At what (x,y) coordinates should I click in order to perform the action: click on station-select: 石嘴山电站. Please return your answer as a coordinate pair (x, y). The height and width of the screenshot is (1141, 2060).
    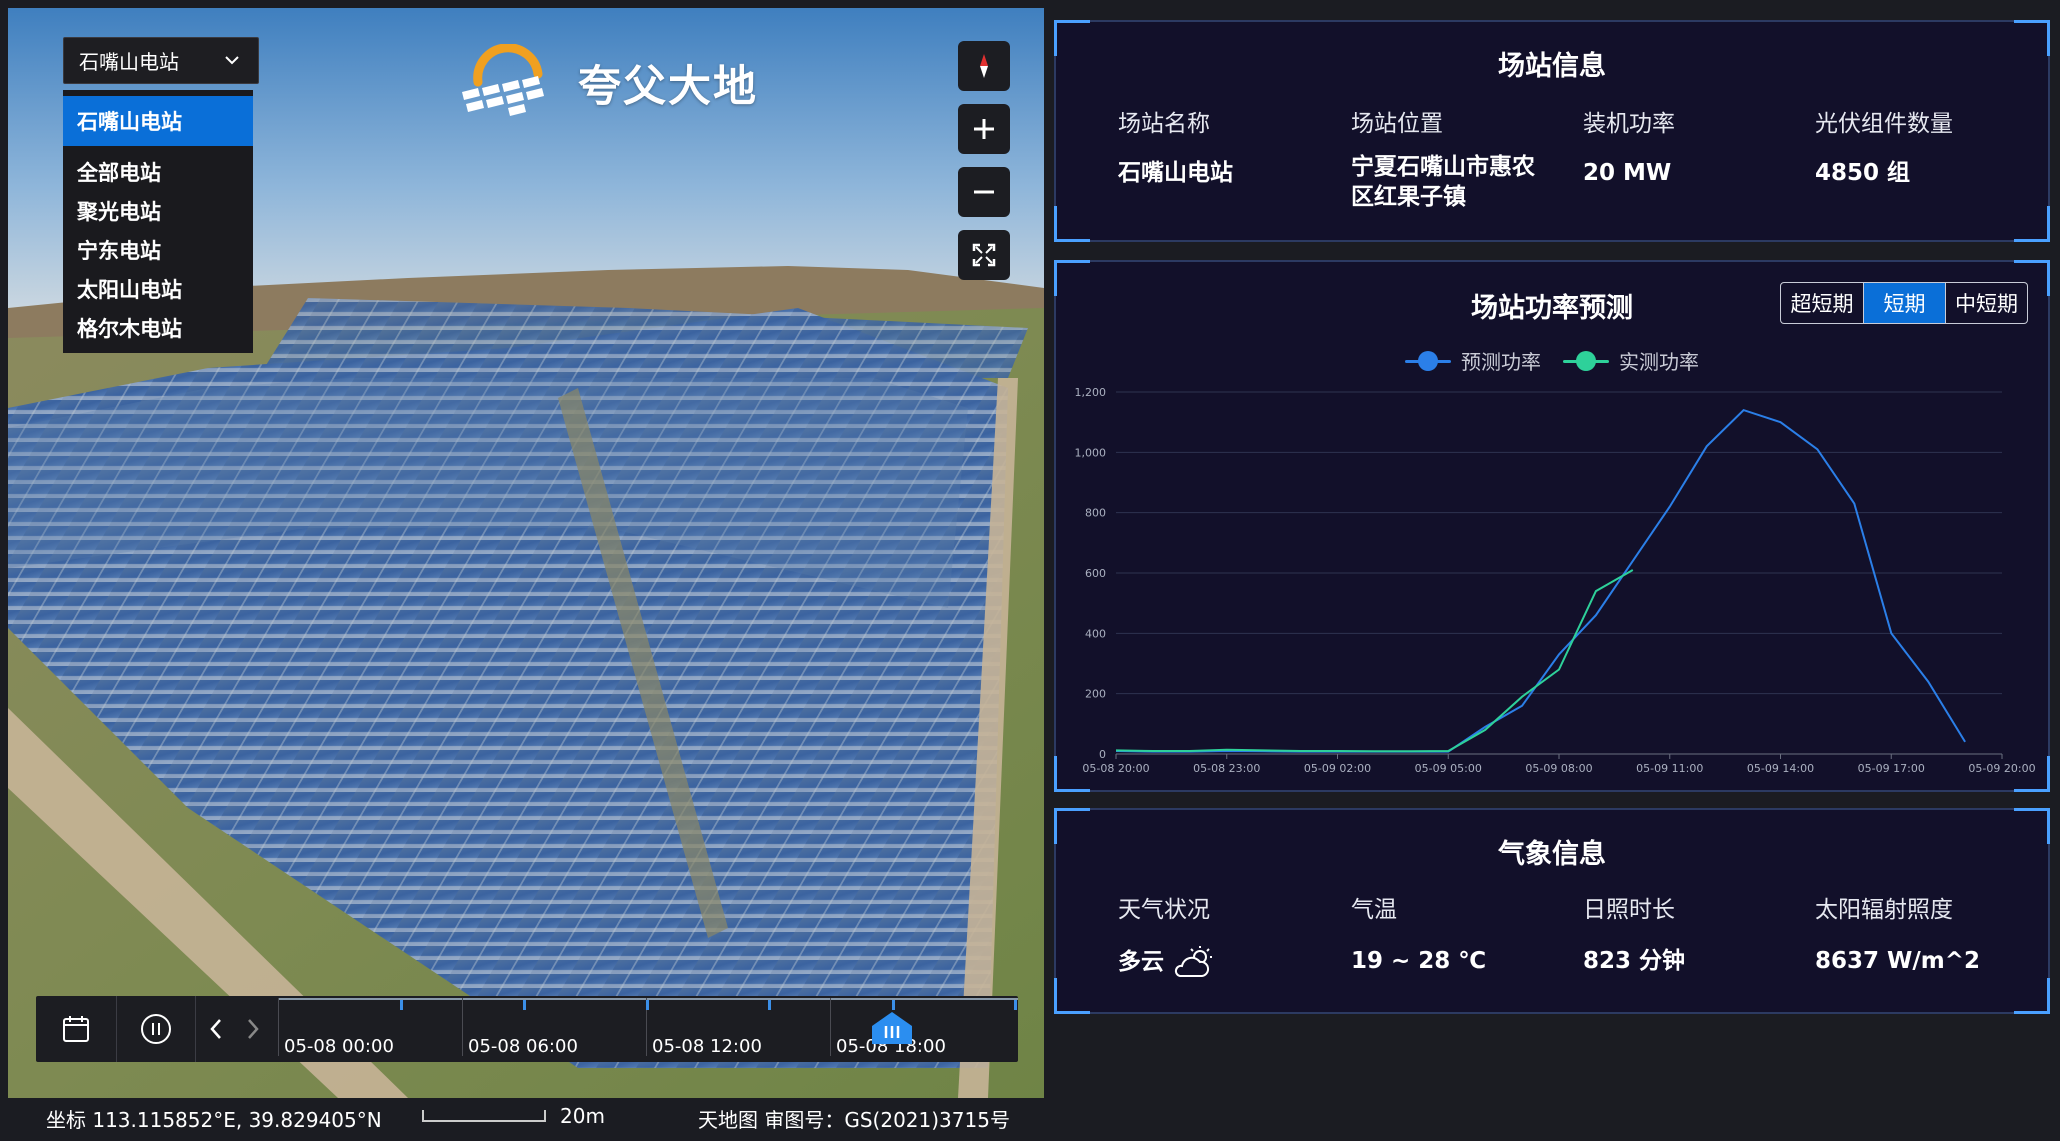
    Looking at the image, I should click on (161, 60).